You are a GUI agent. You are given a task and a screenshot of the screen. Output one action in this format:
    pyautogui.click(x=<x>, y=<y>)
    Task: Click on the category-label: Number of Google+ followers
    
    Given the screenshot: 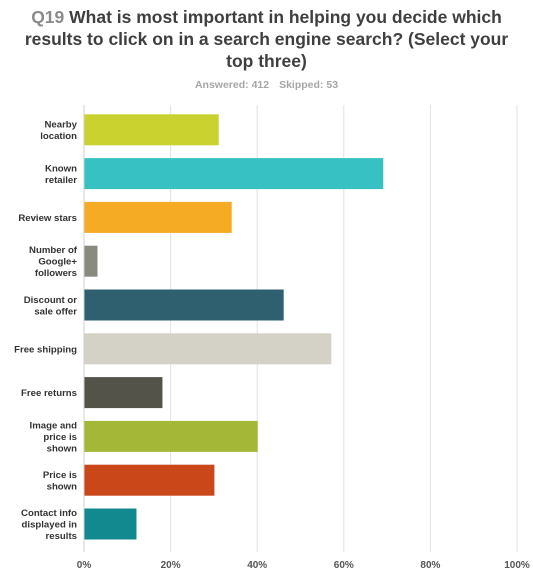 What is the action you would take?
    pyautogui.click(x=53, y=262)
    